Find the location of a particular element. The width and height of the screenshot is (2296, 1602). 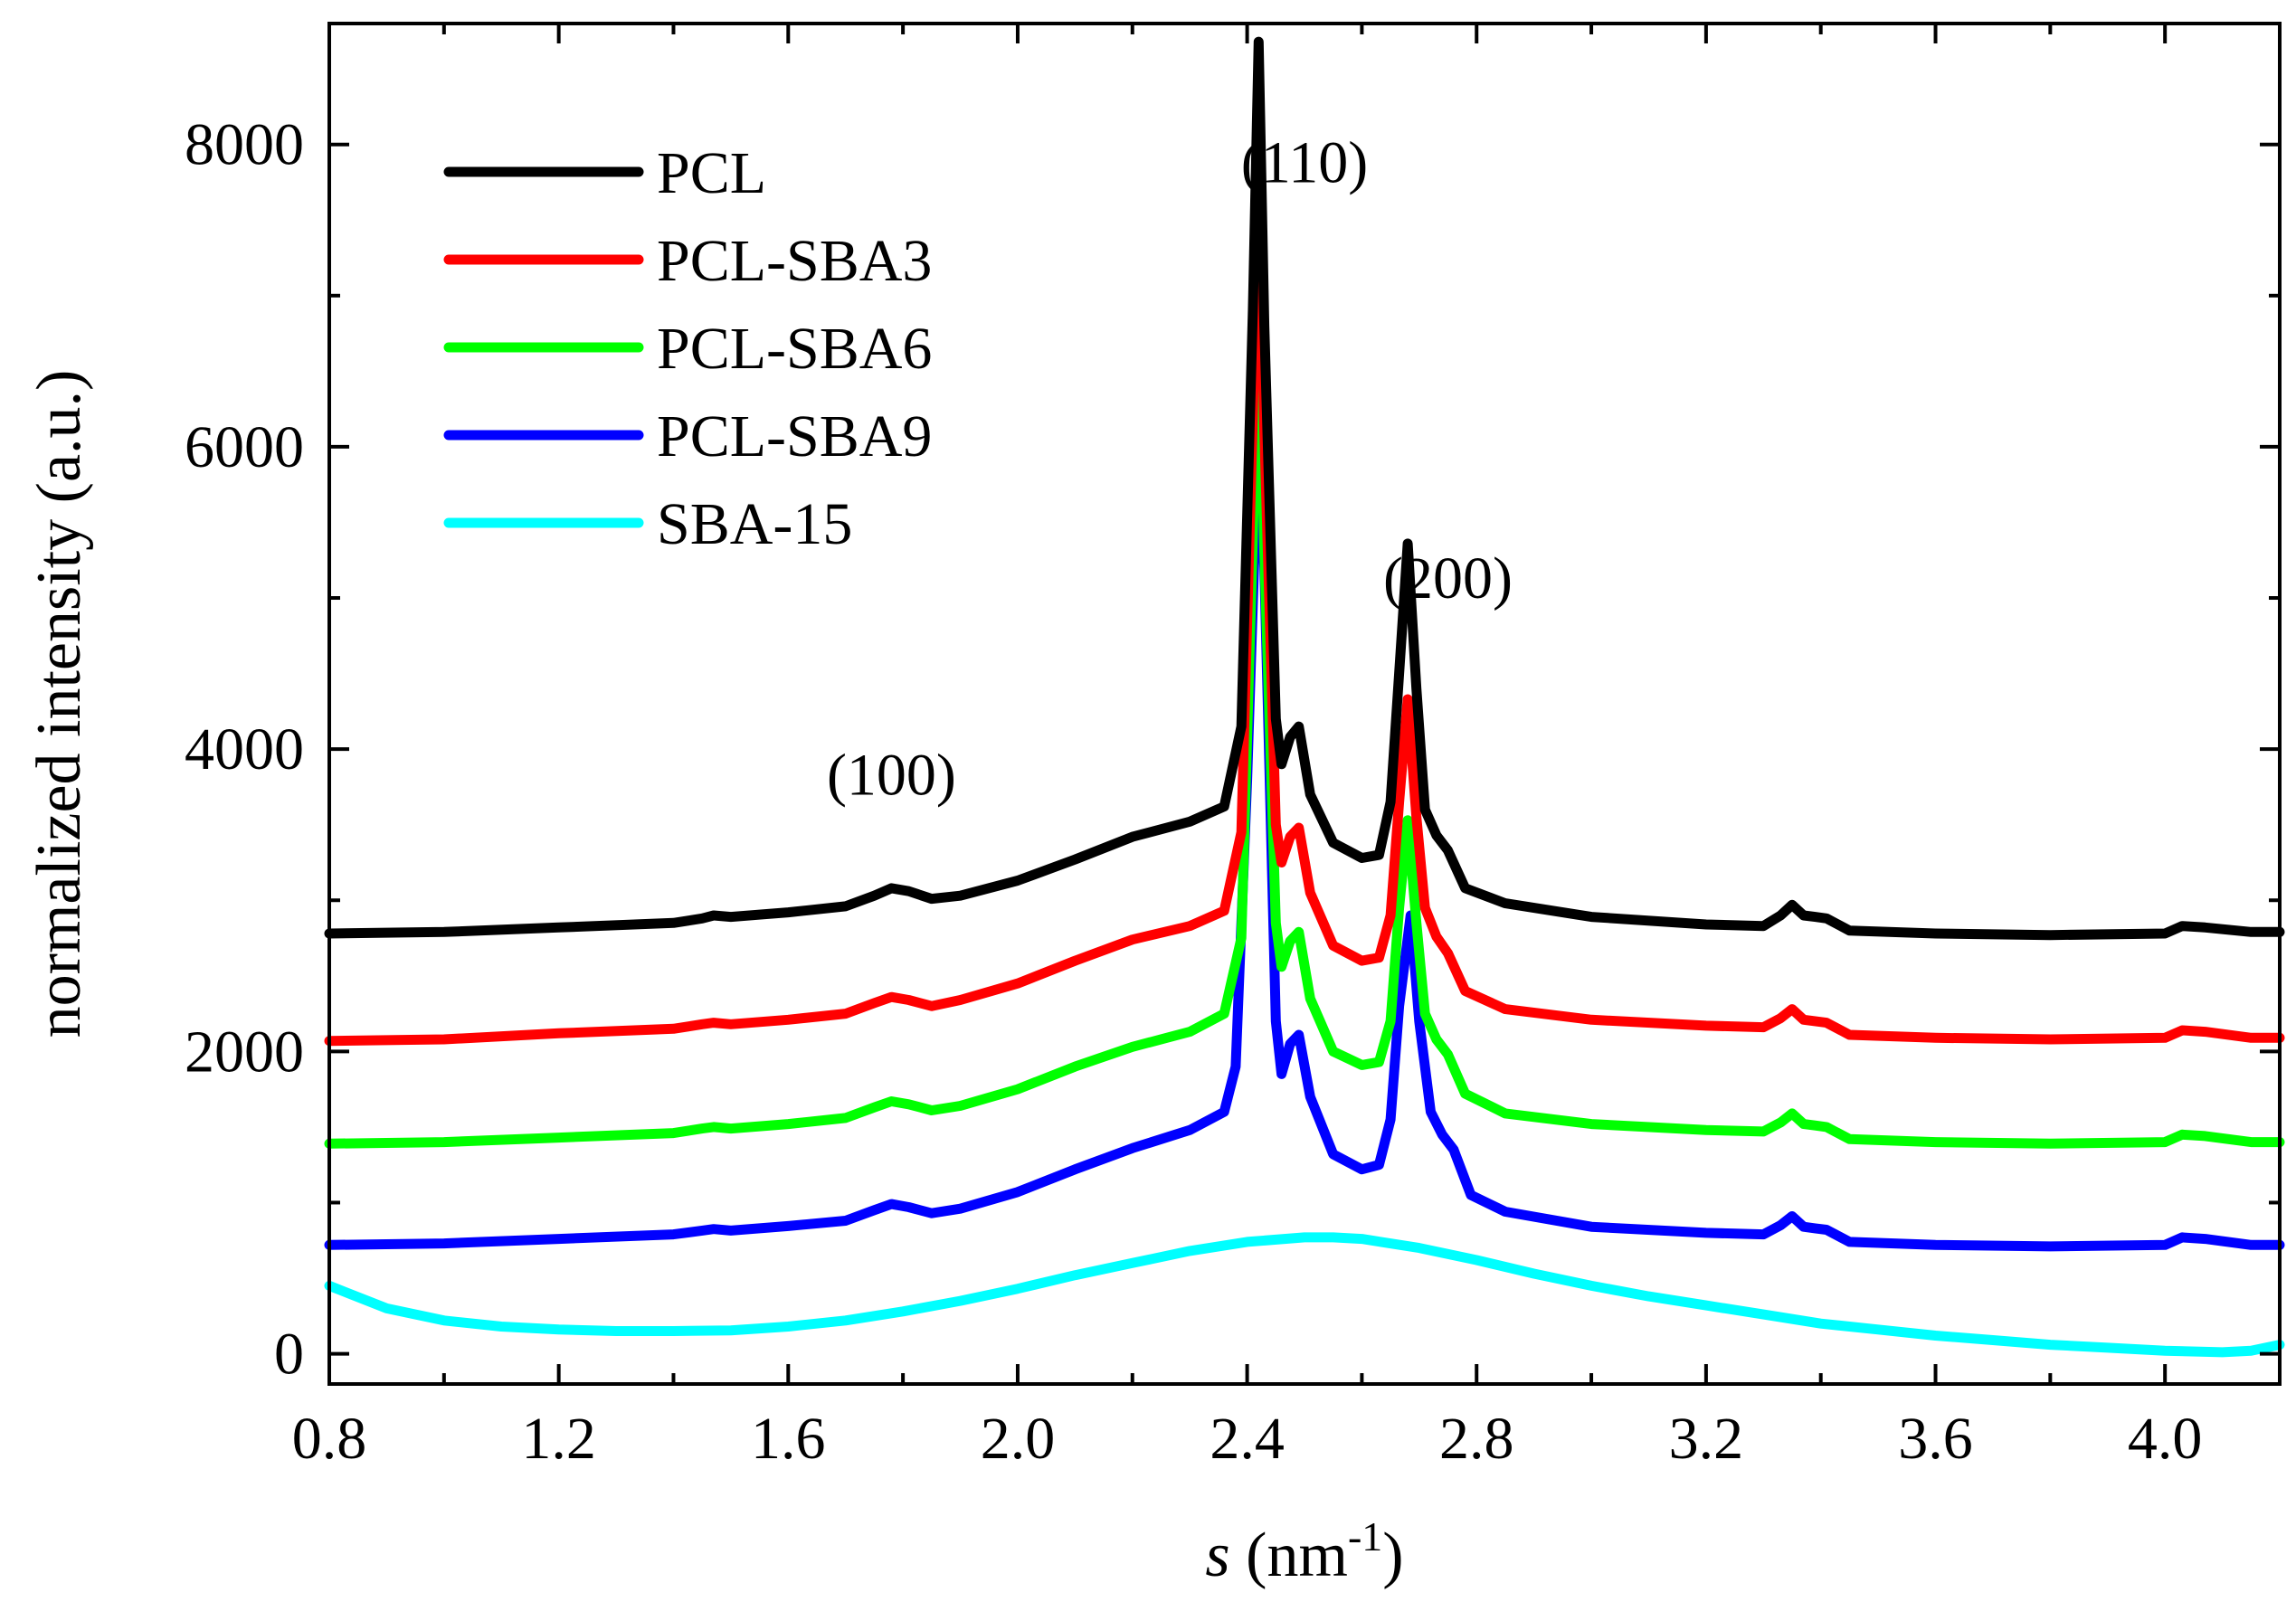

y-tick-label: 8000 is located at coordinates (244, 145).